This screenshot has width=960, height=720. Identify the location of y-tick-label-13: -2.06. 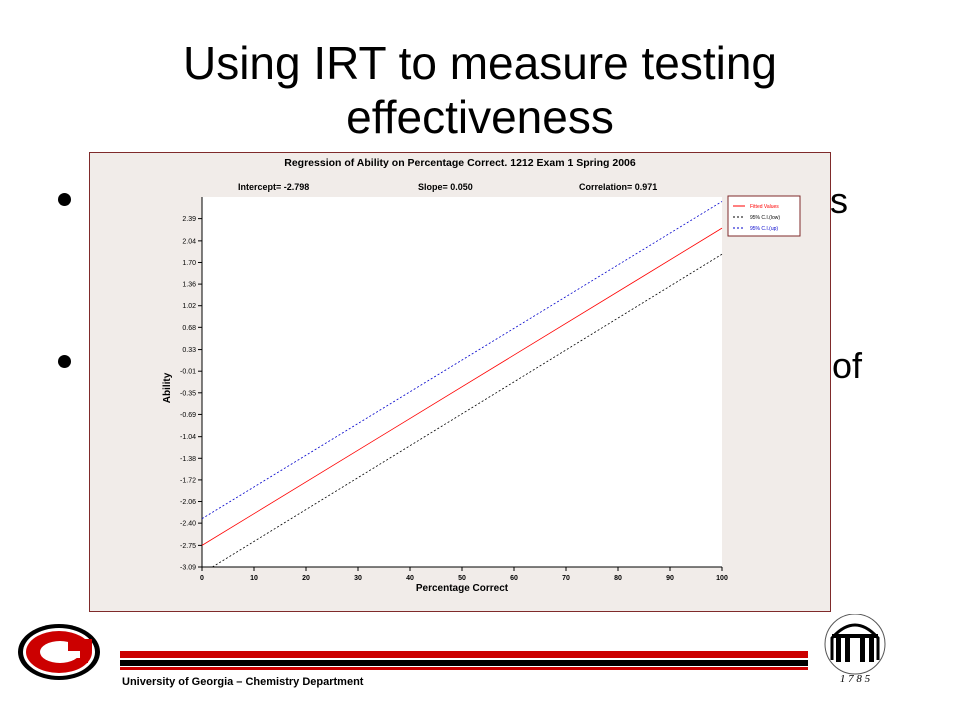
(188, 502).